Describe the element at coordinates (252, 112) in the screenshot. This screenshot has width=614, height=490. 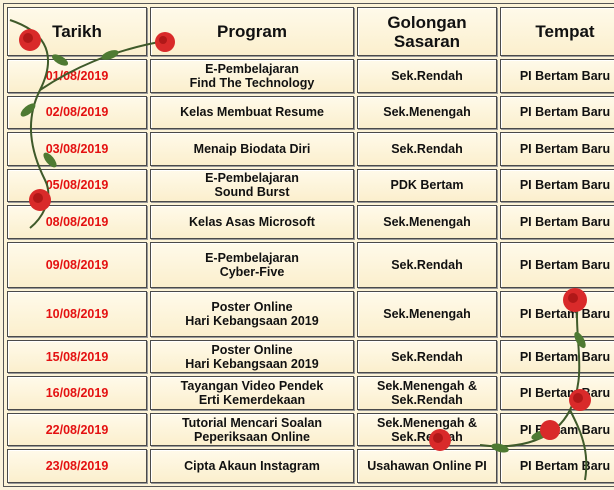
I see `program-cell: Kelas Membuat Resume` at that location.